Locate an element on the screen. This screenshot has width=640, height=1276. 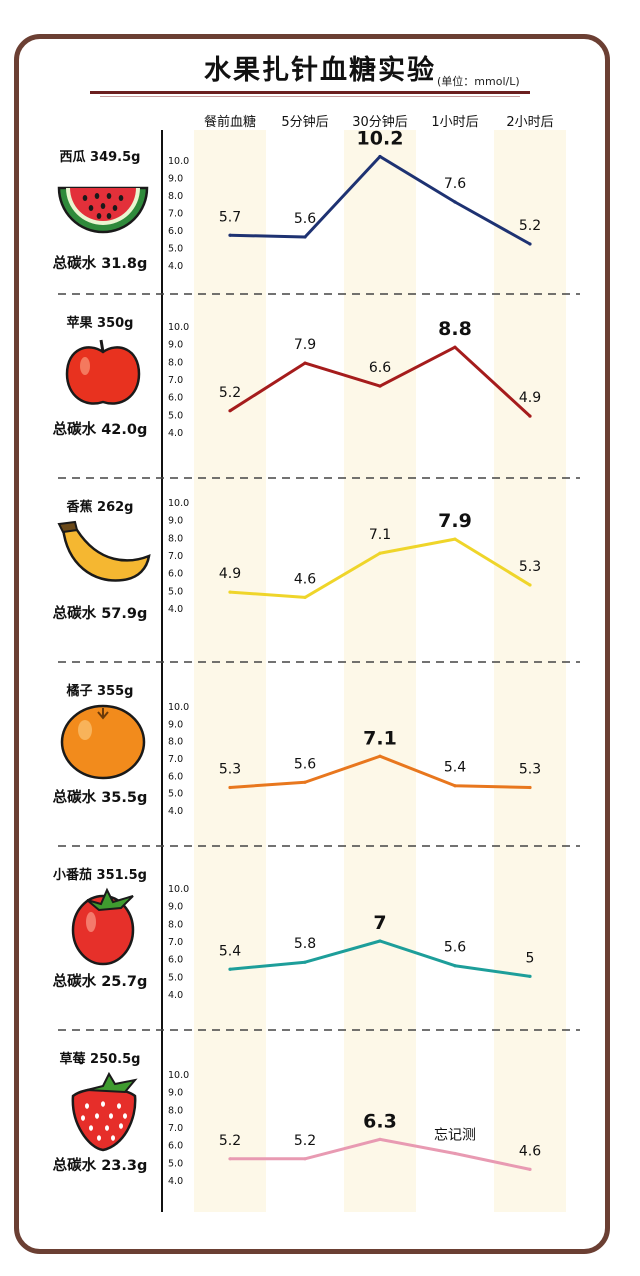
fruit-name-label: 草莓 250.5g is located at coordinates (100, 1059).